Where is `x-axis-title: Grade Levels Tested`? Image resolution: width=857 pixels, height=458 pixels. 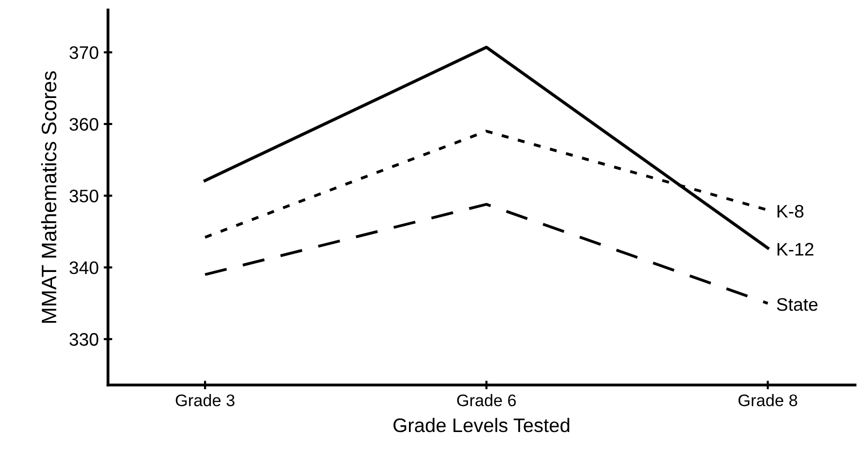
x-axis-title: Grade Levels Tested is located at coordinates (481, 425).